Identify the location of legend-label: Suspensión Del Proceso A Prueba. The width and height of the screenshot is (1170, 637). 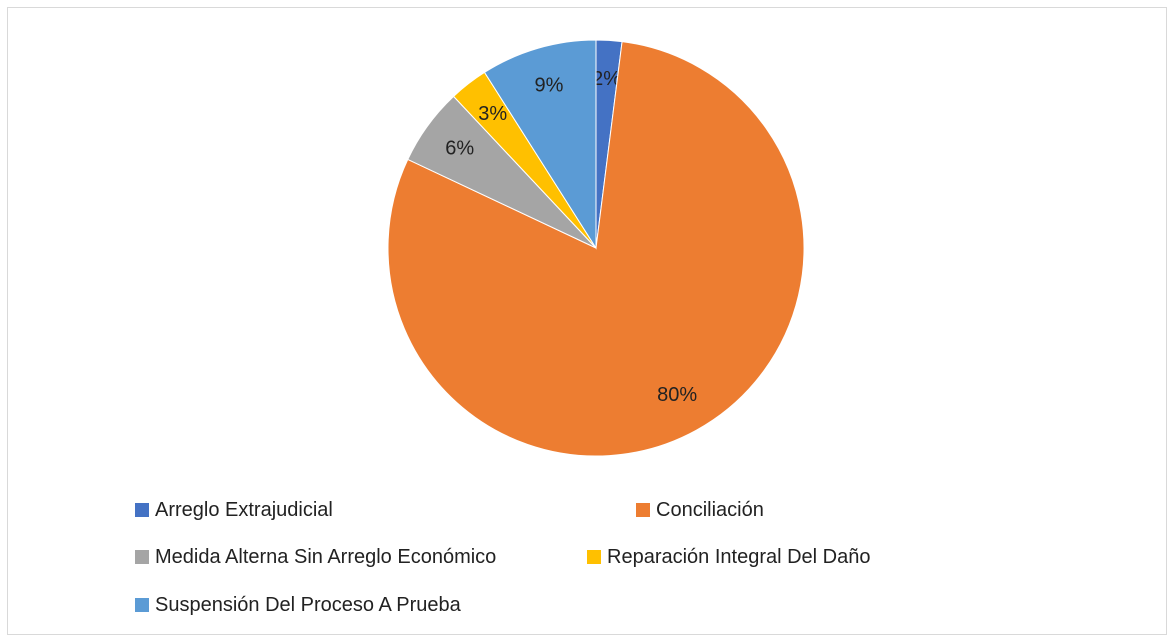
(308, 604).